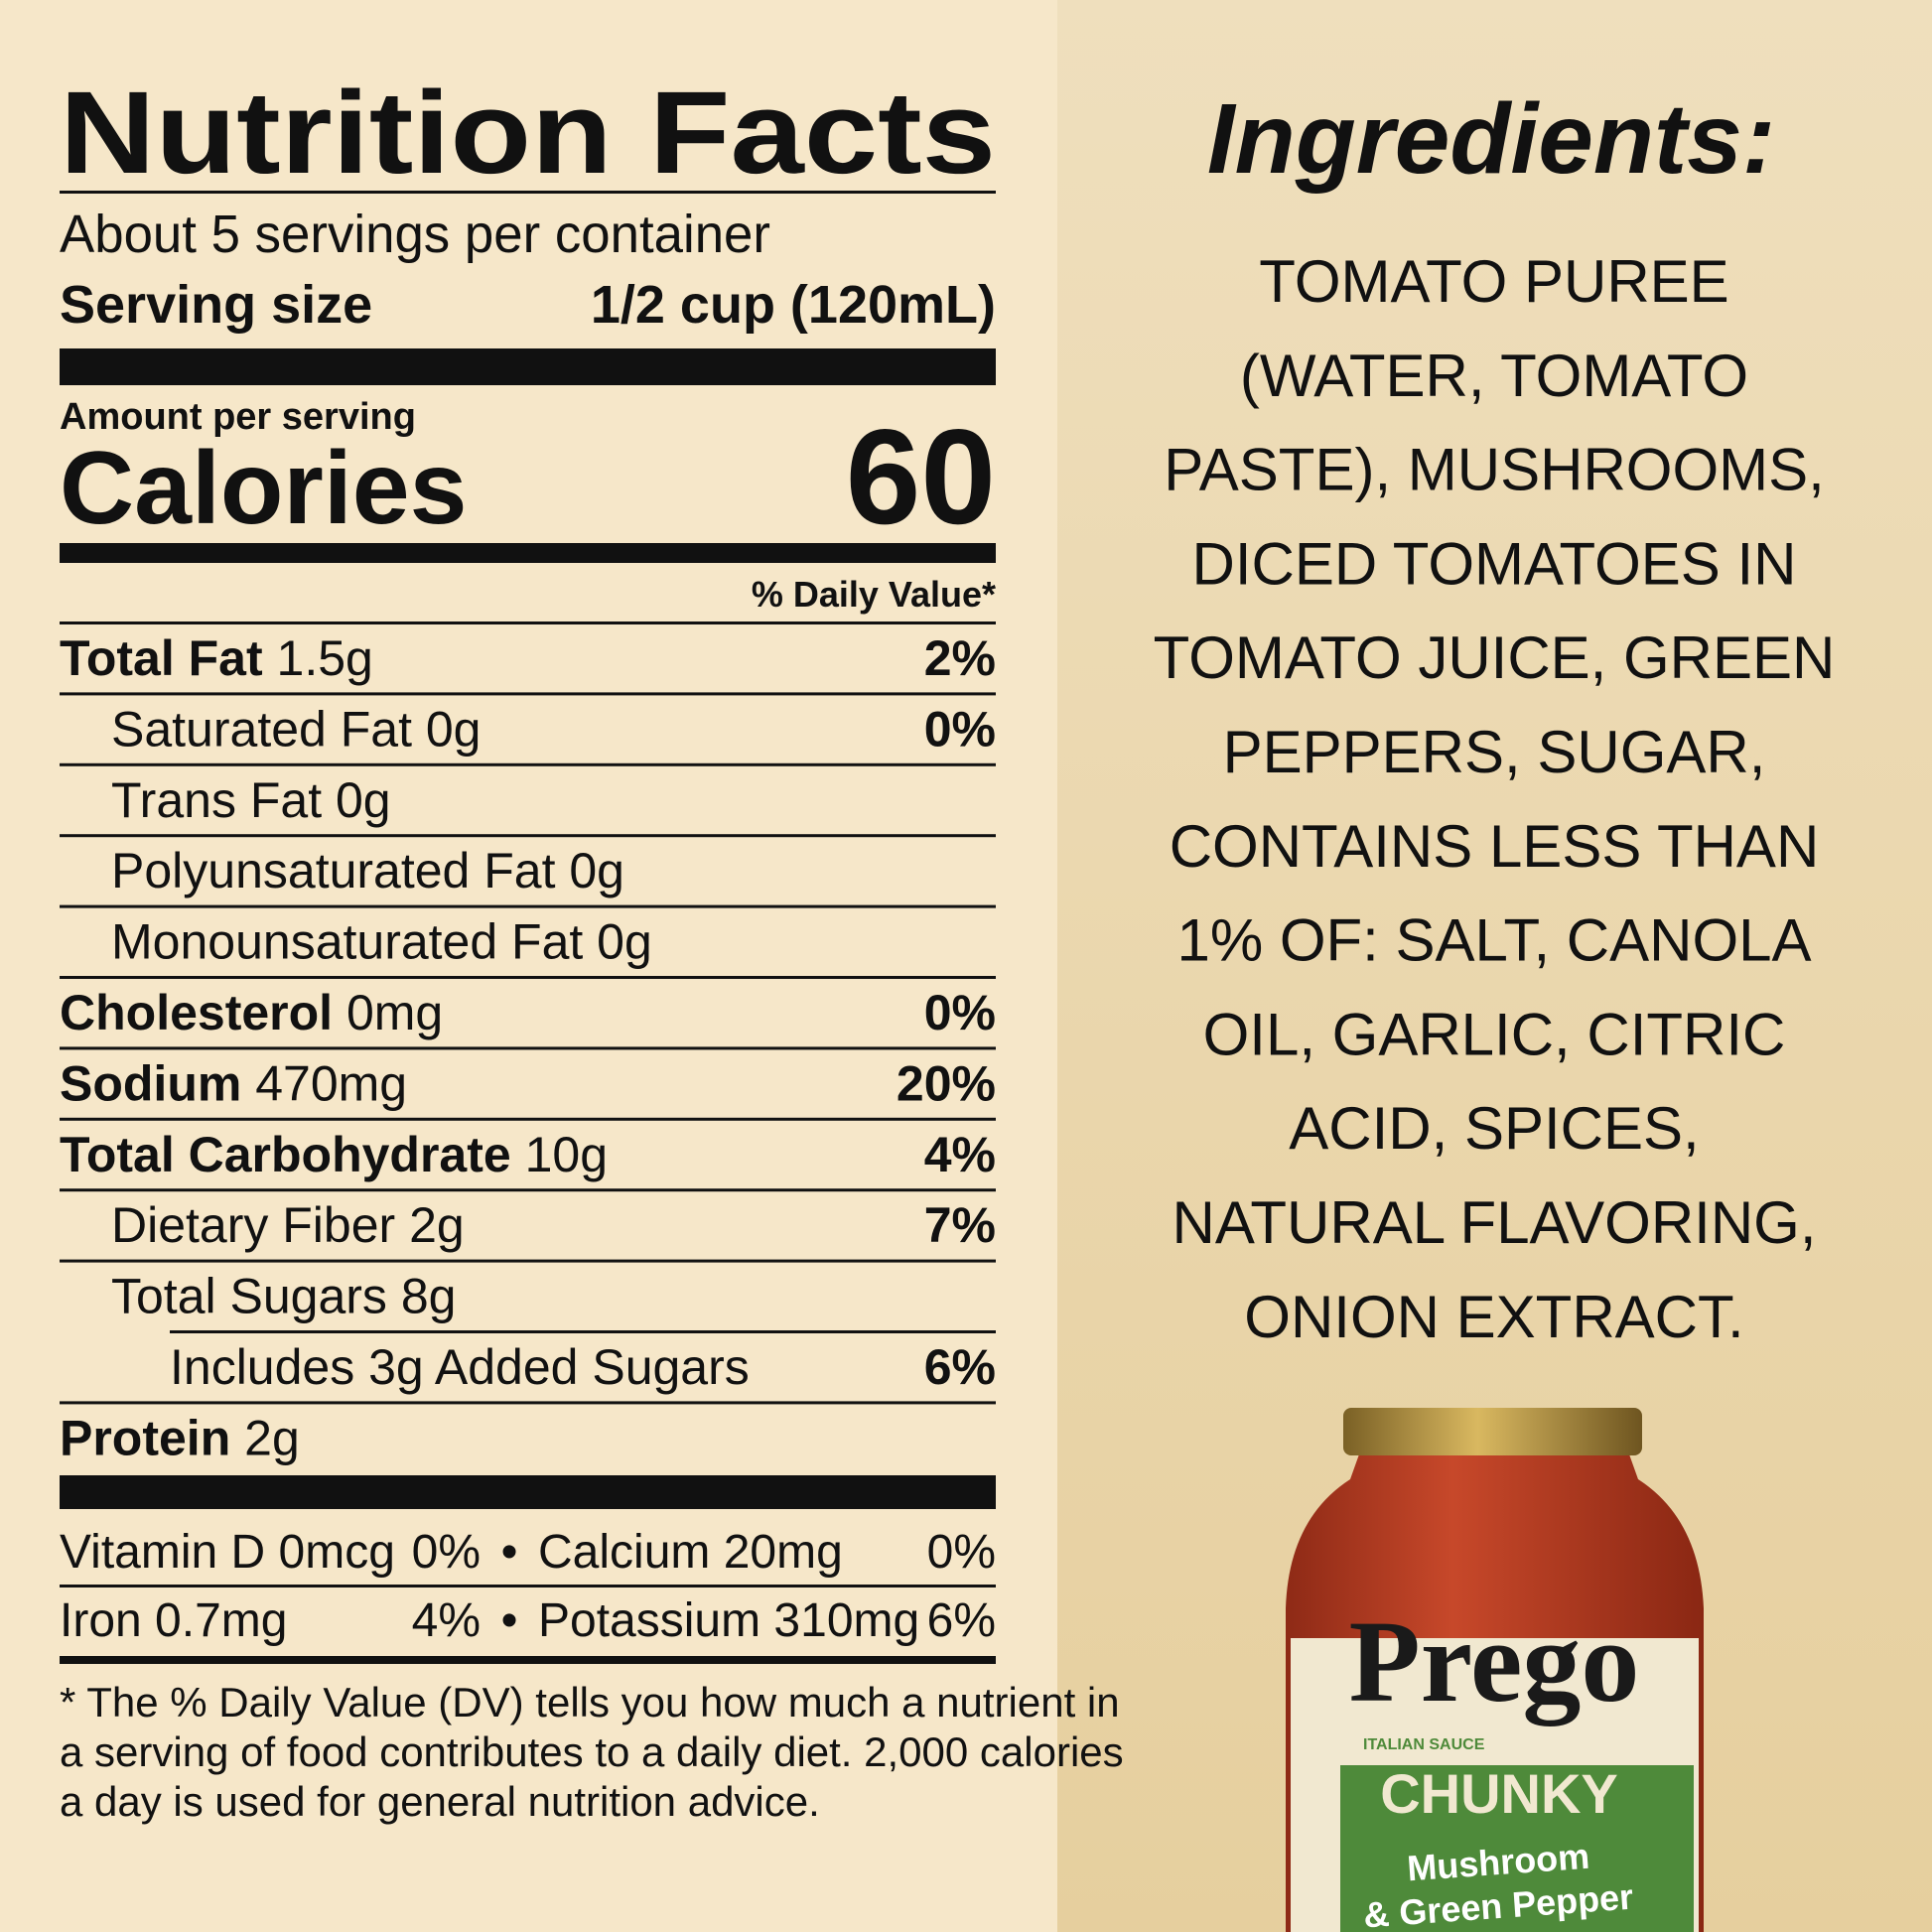  I want to click on daily-value-header: % Daily Value*, so click(874, 594).